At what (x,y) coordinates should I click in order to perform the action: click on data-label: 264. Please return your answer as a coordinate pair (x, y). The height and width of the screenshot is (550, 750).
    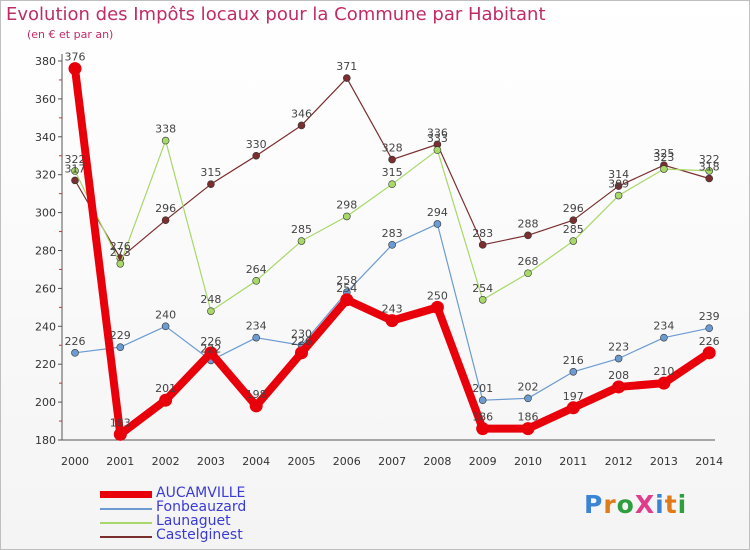
    Looking at the image, I should click on (256, 269).